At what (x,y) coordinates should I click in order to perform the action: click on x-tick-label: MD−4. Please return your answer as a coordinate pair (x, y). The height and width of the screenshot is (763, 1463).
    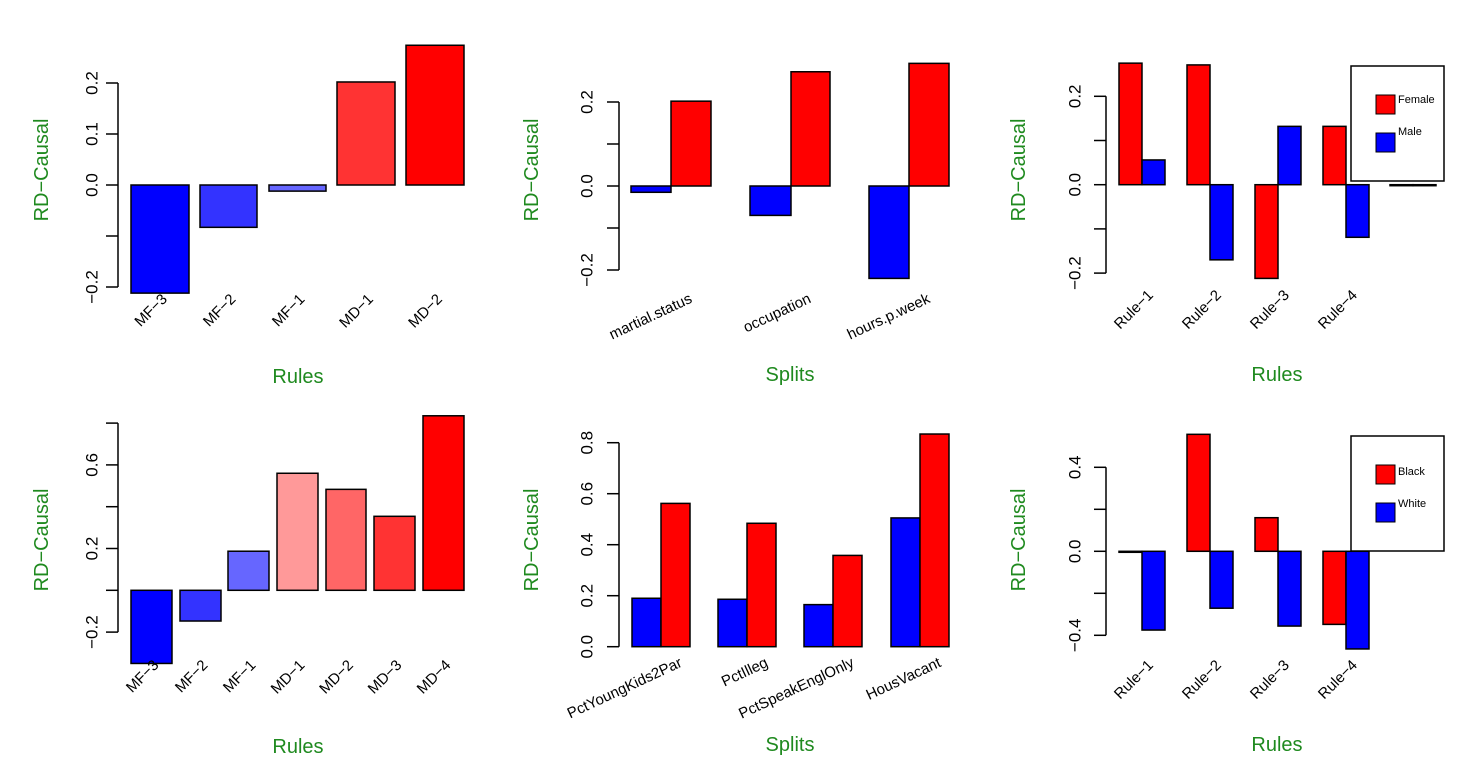
    Looking at the image, I should click on (434, 677).